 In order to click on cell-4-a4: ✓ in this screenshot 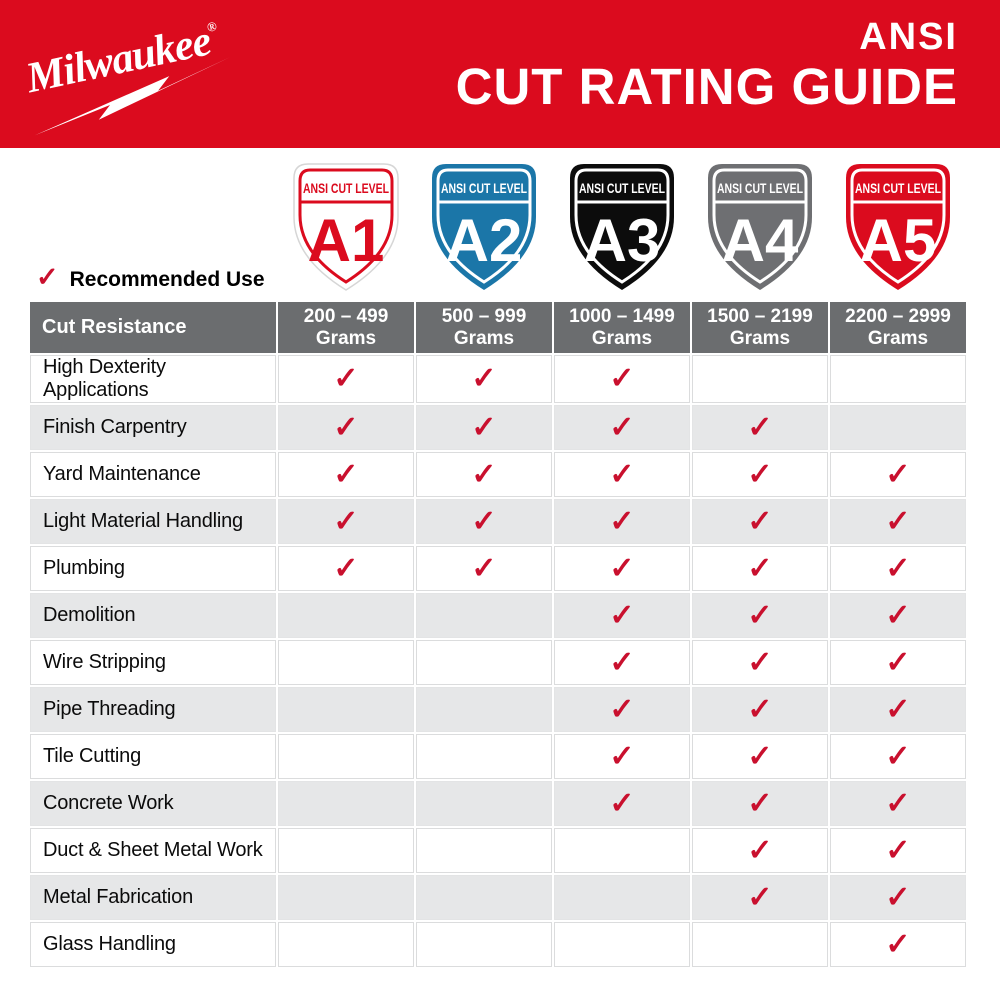, I will do `click(760, 568)`.